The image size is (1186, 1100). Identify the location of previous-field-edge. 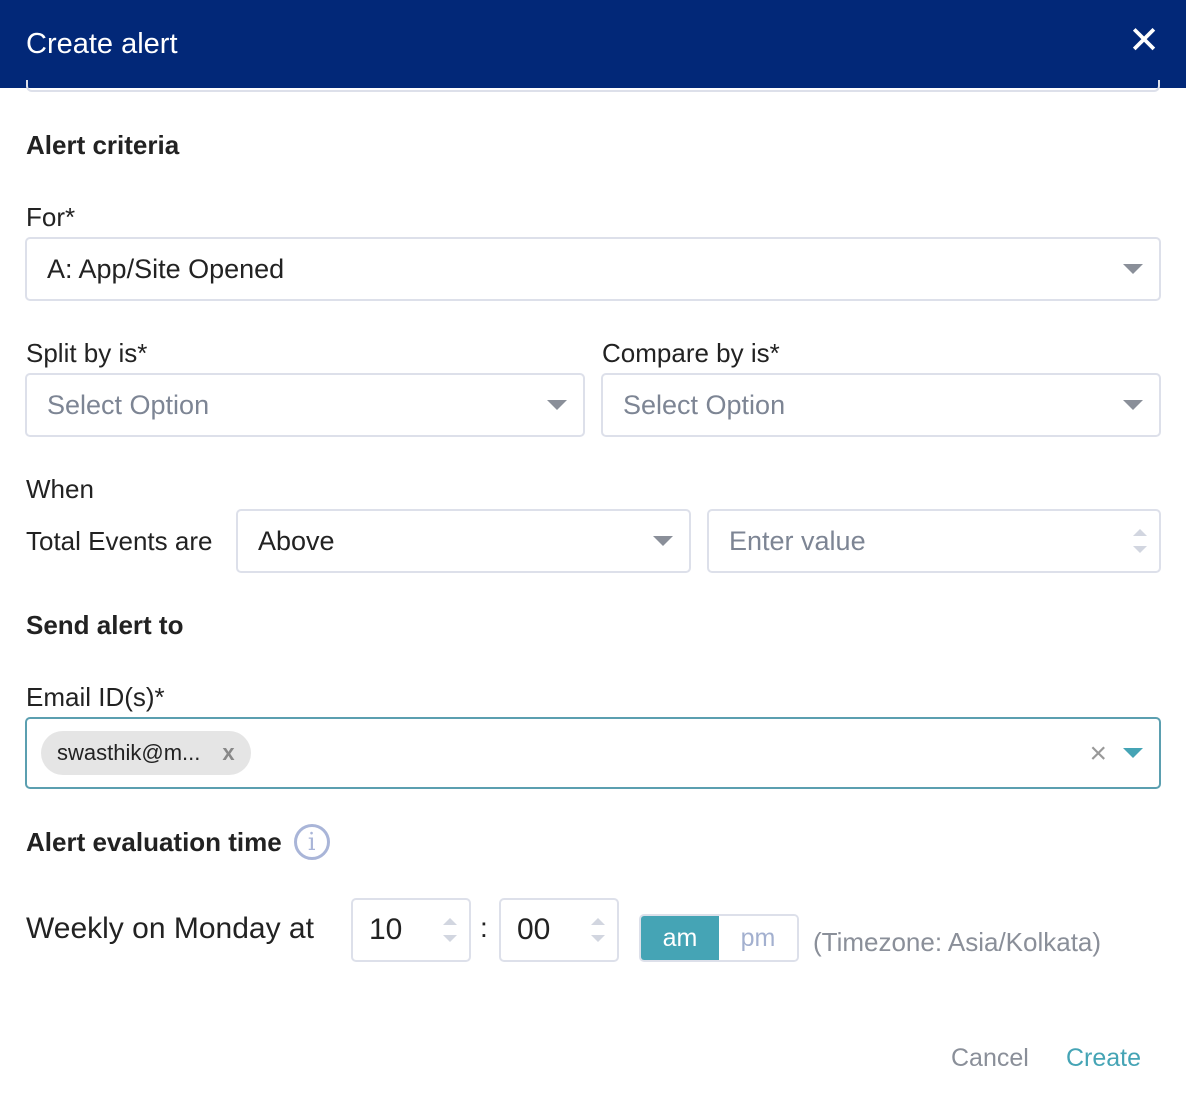
(593, 86).